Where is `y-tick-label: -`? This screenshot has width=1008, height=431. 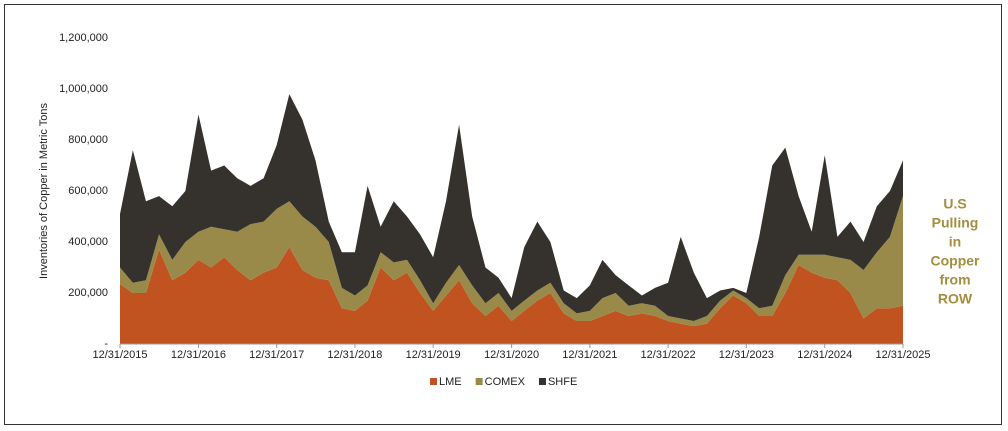
y-tick-label: - is located at coordinates (106, 344).